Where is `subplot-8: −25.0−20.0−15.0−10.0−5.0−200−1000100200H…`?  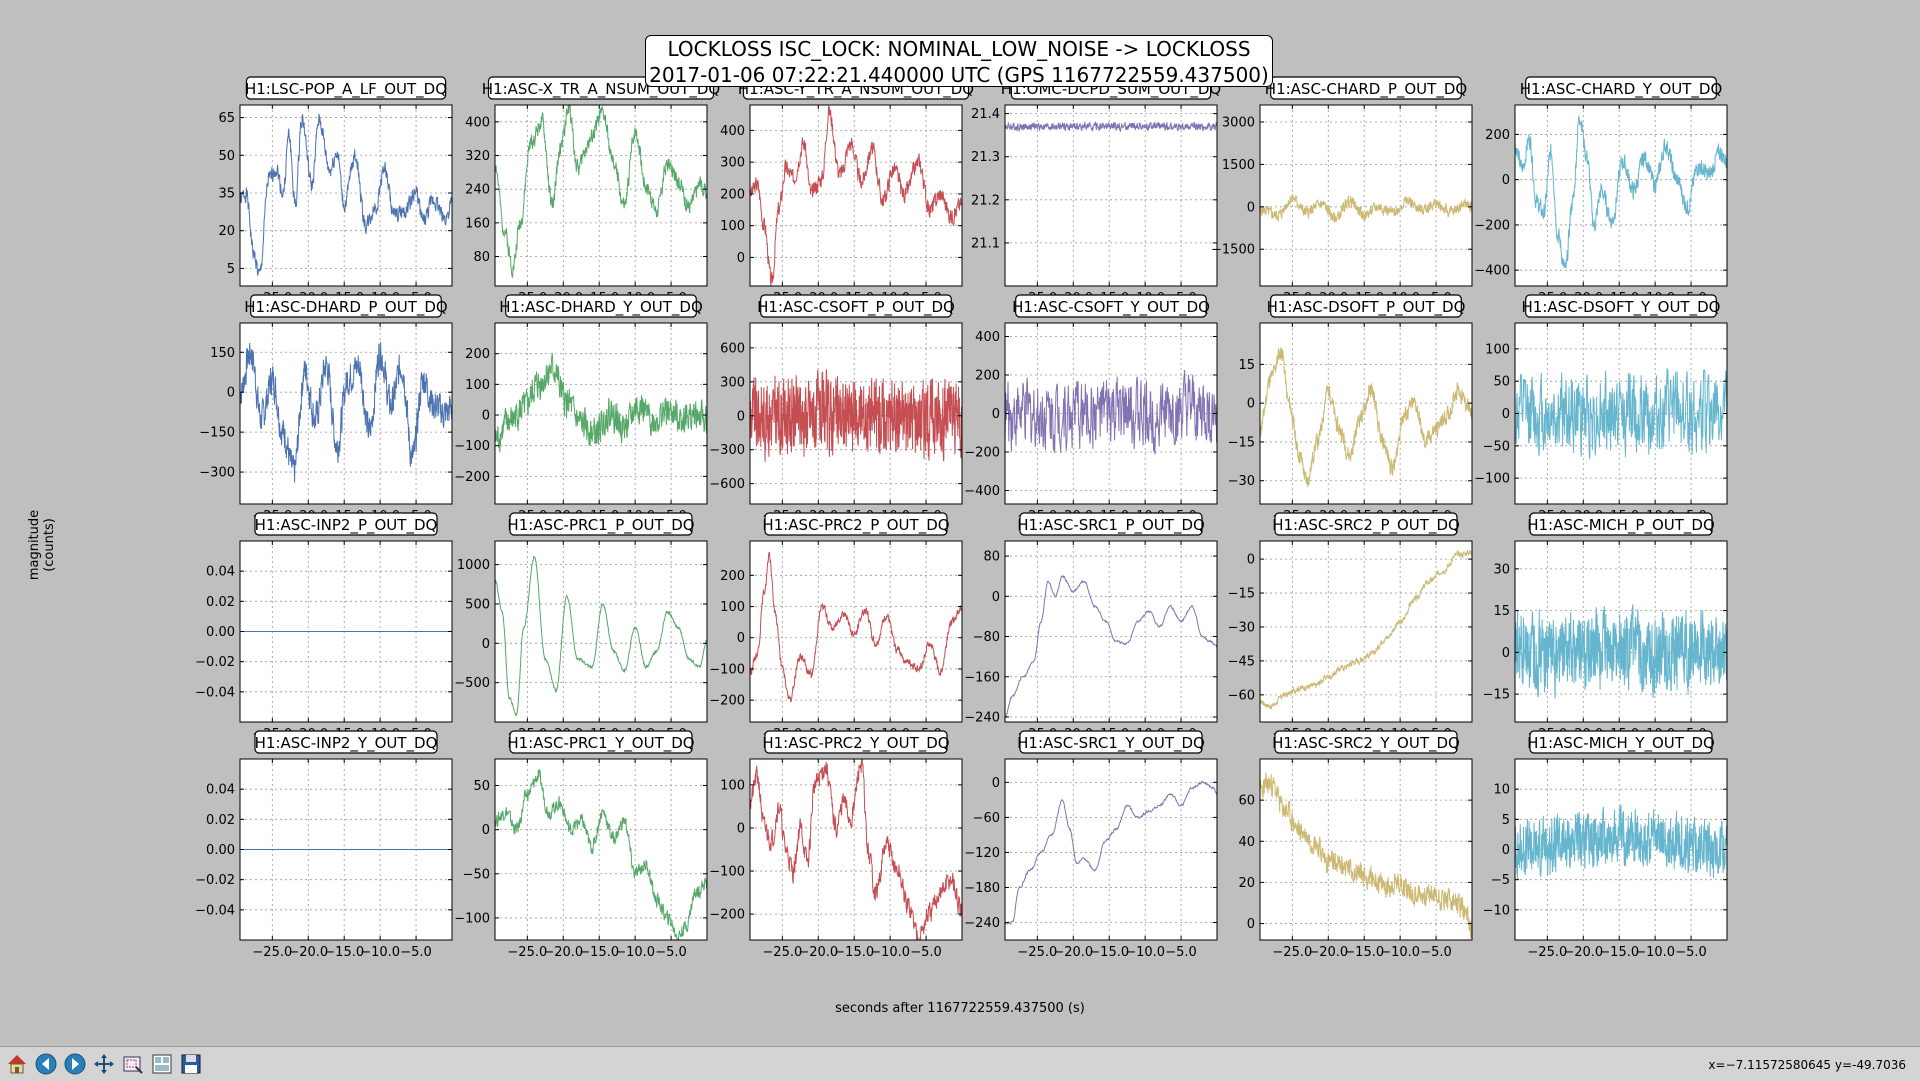 subplot-8: −25.0−20.0−15.0−10.0−5.0−200−1000100200H… is located at coordinates (581, 409).